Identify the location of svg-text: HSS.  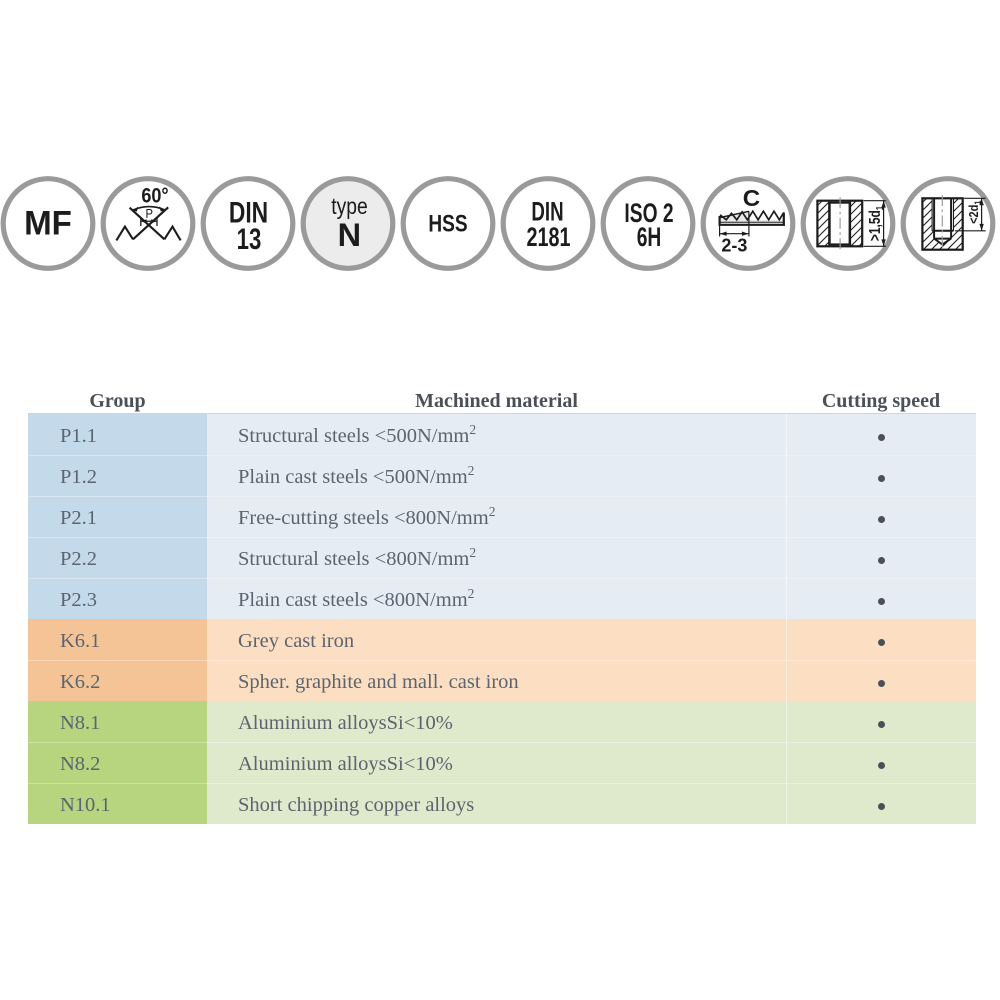
(447, 223).